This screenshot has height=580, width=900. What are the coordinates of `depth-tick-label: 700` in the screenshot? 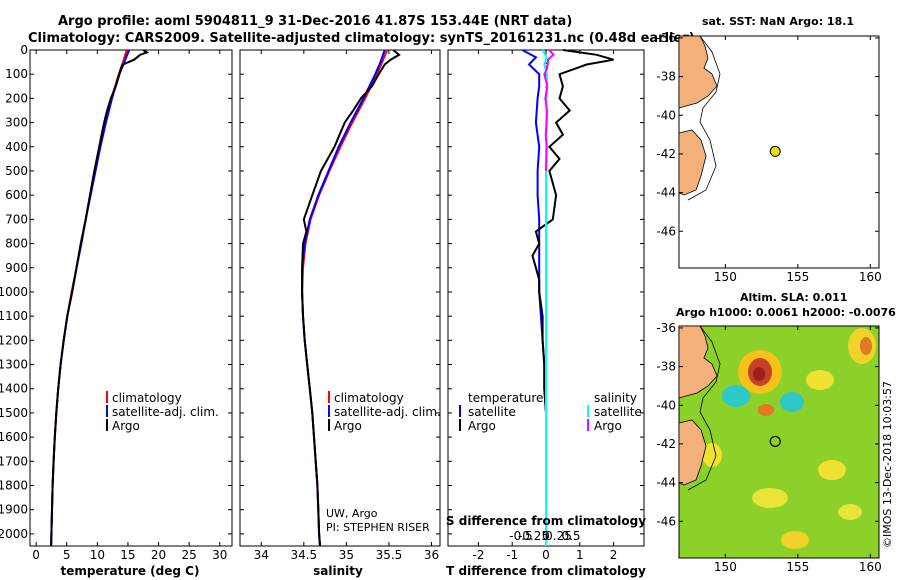 It's located at (16, 219).